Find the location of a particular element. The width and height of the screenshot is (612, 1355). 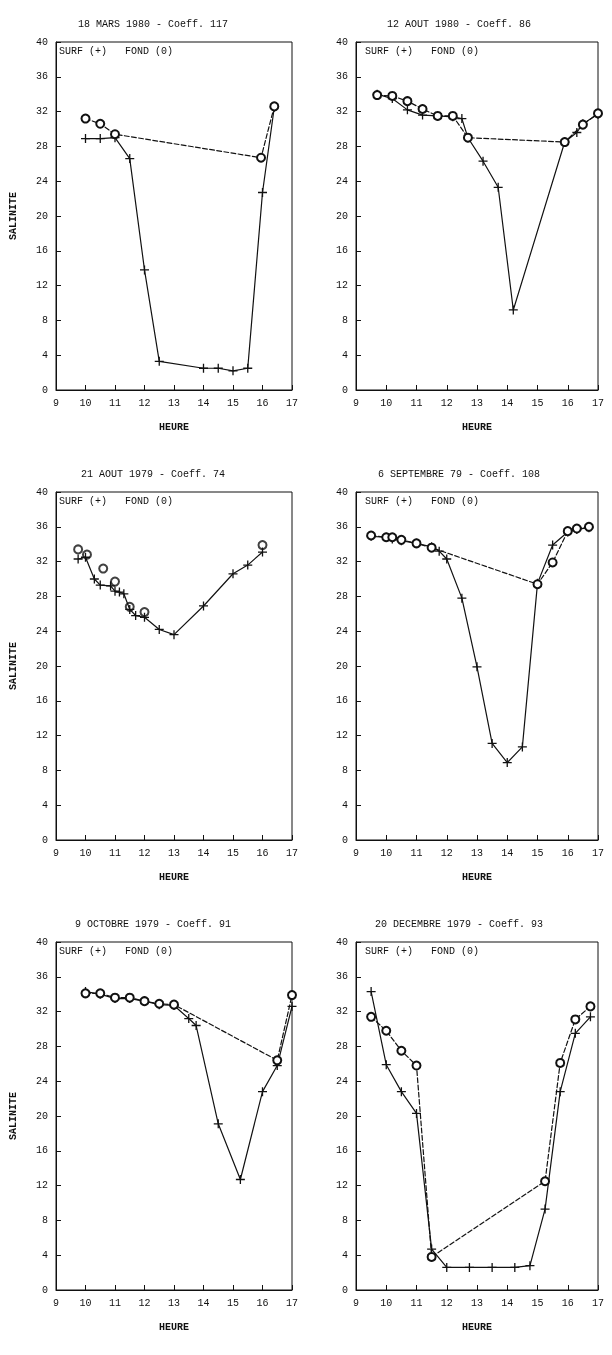

chart-title: 12 AOUT 1980 - Coeff. 86 is located at coordinates (459, 24).